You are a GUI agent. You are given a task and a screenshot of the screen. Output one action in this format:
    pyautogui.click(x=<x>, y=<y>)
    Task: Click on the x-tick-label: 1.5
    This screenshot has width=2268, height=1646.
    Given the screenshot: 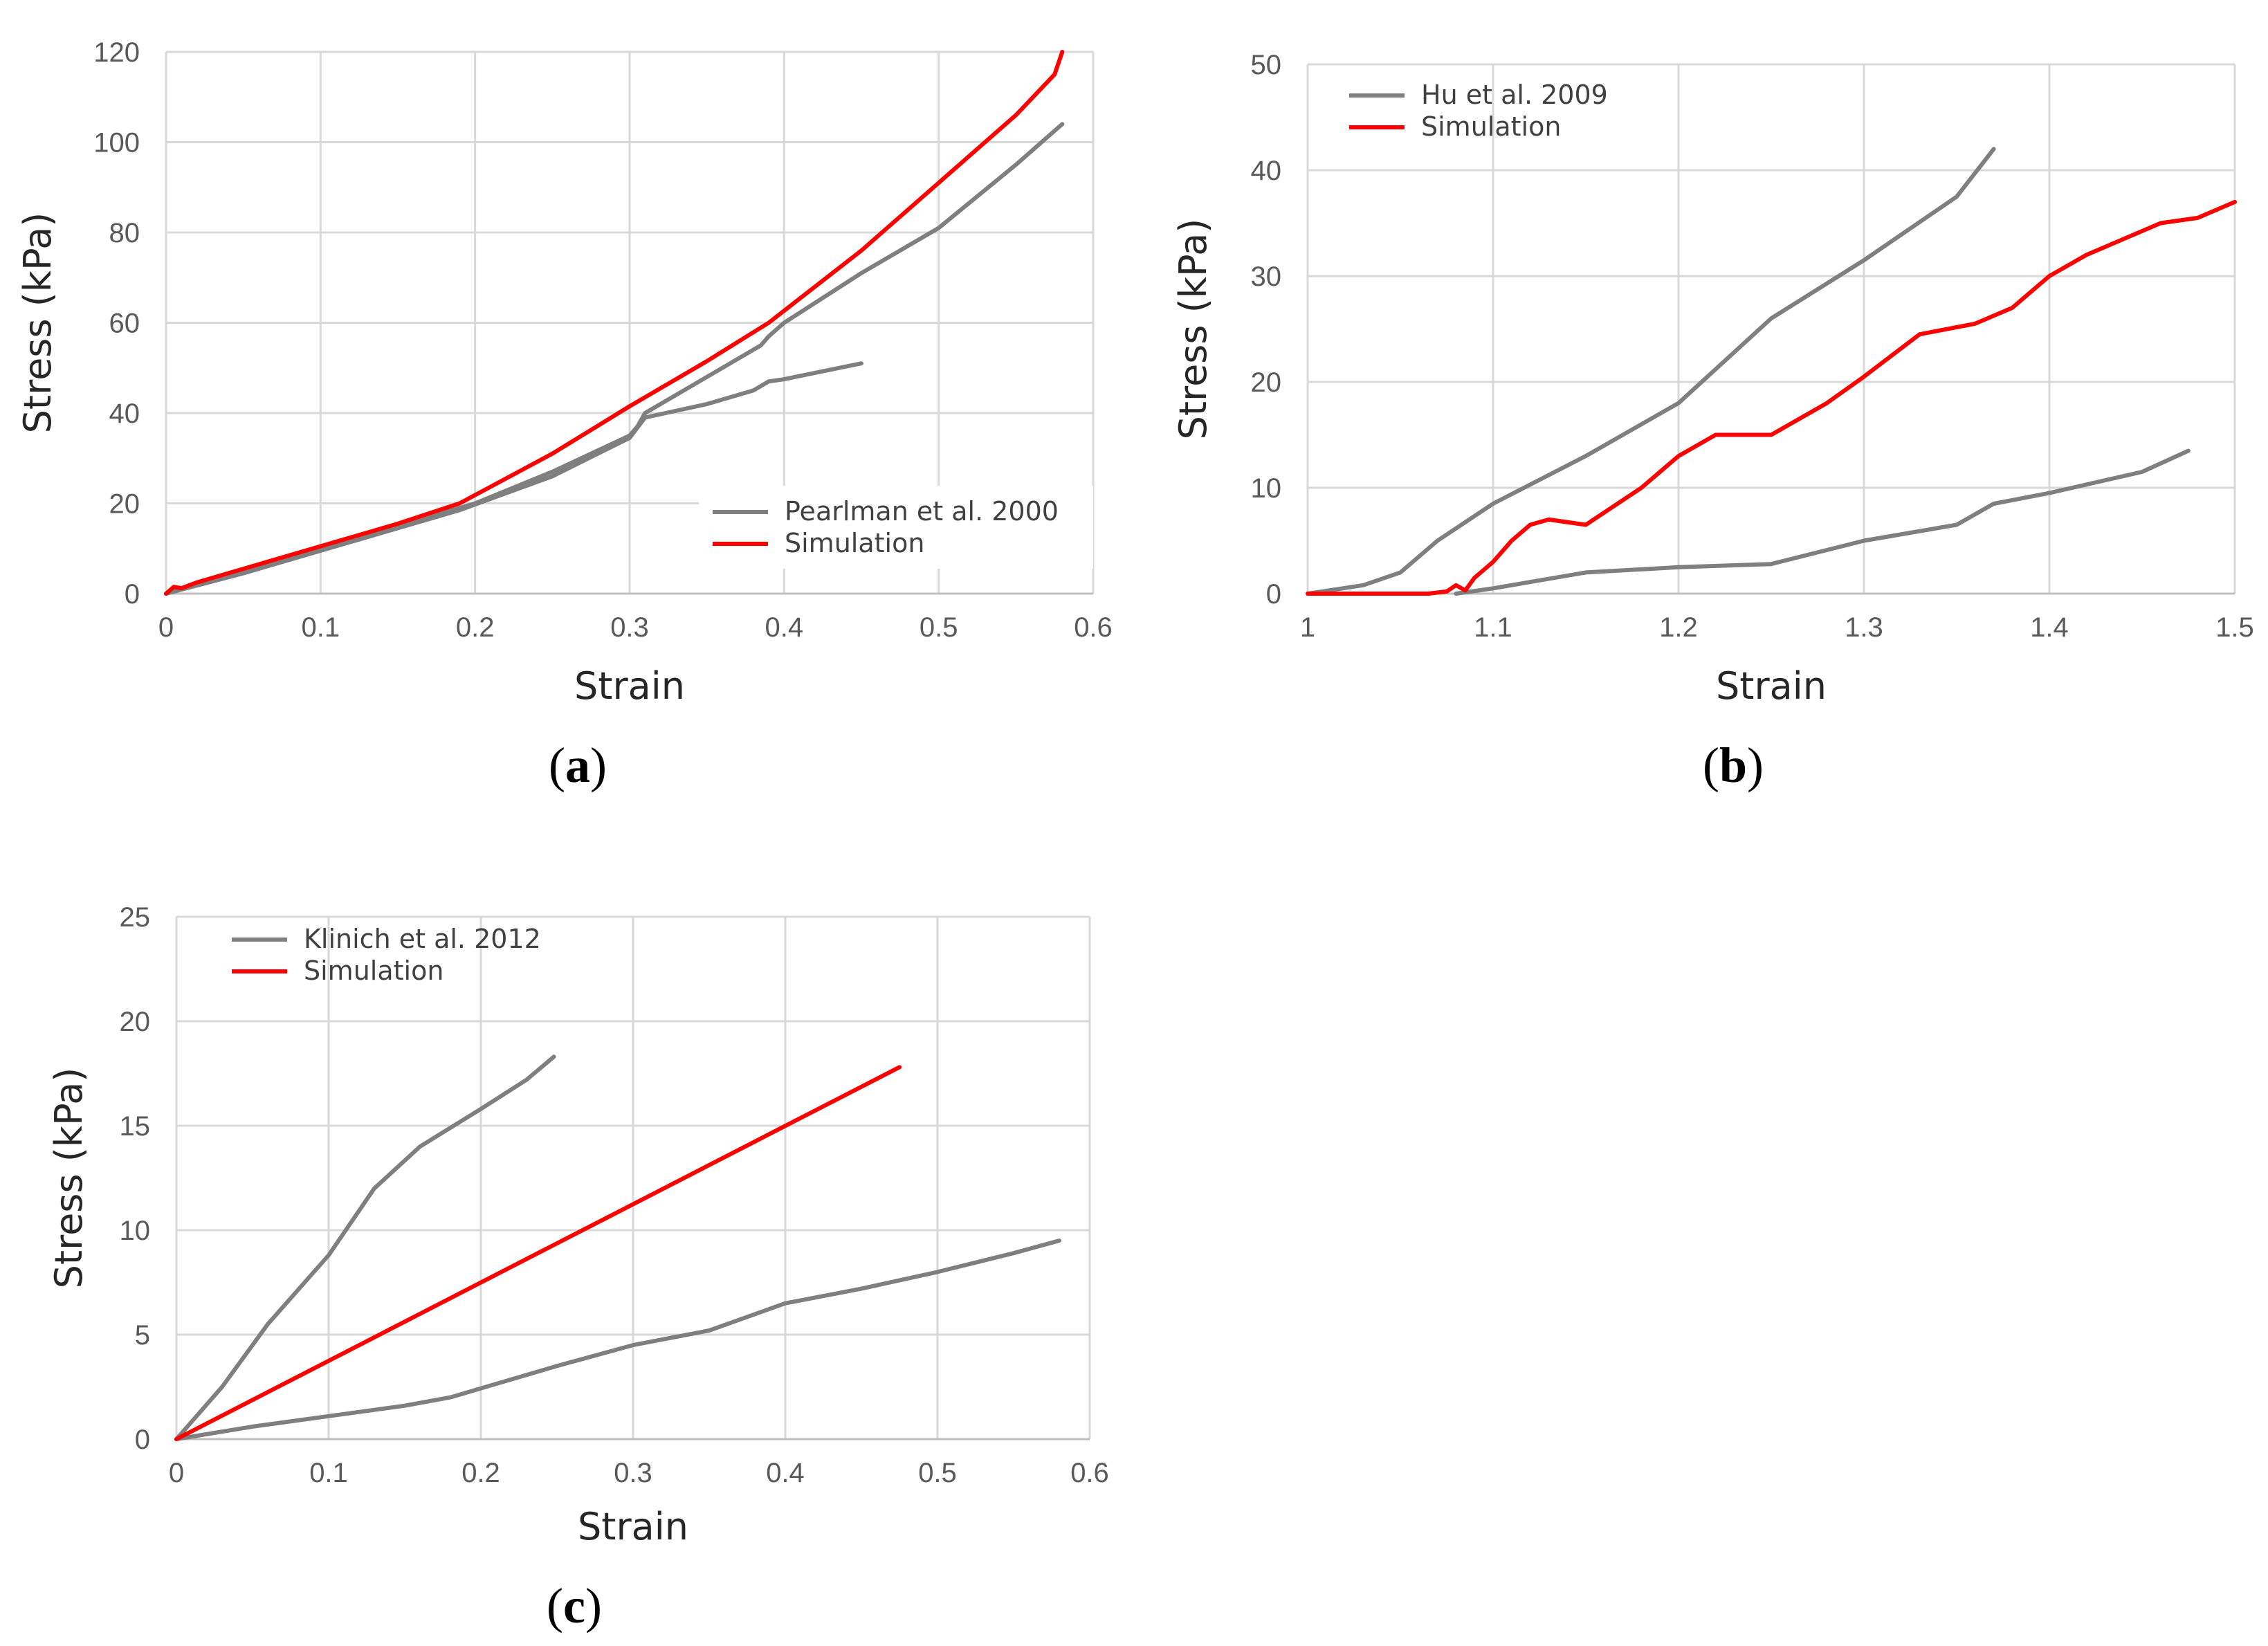 What is the action you would take?
    pyautogui.click(x=2234, y=627)
    